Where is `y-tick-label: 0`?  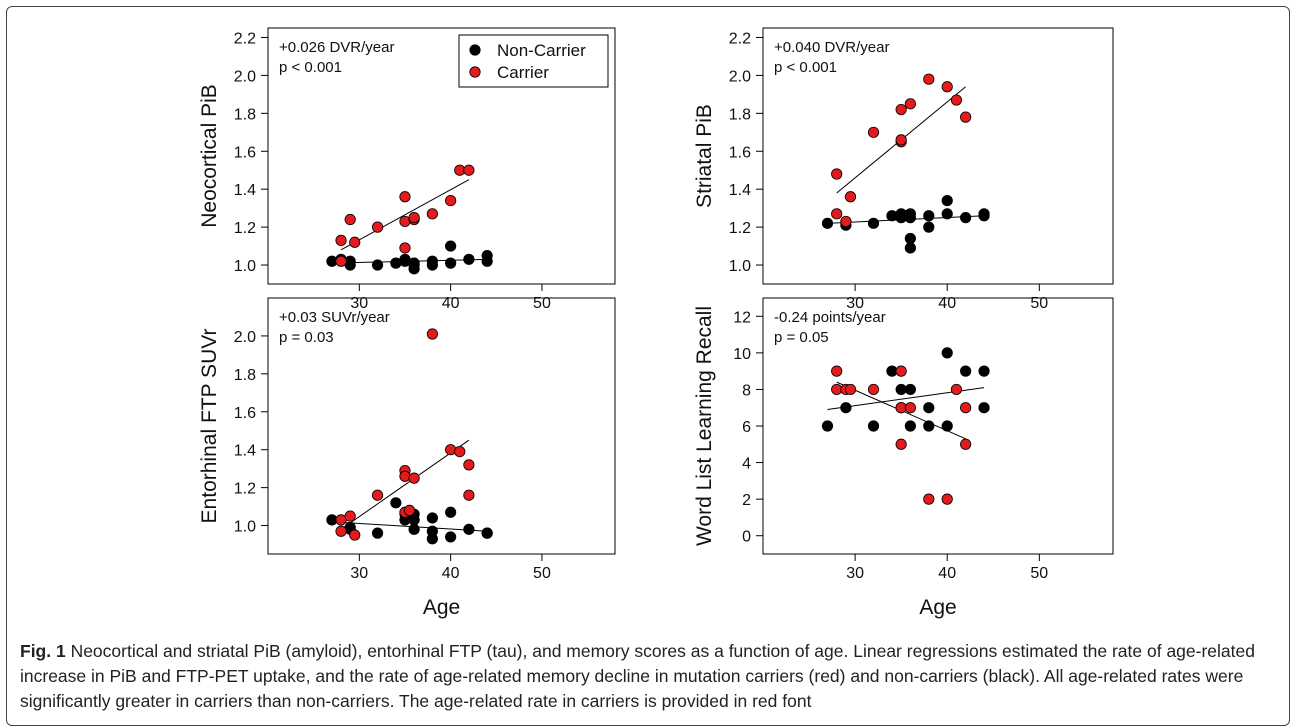
y-tick-label: 0 is located at coordinates (746, 537).